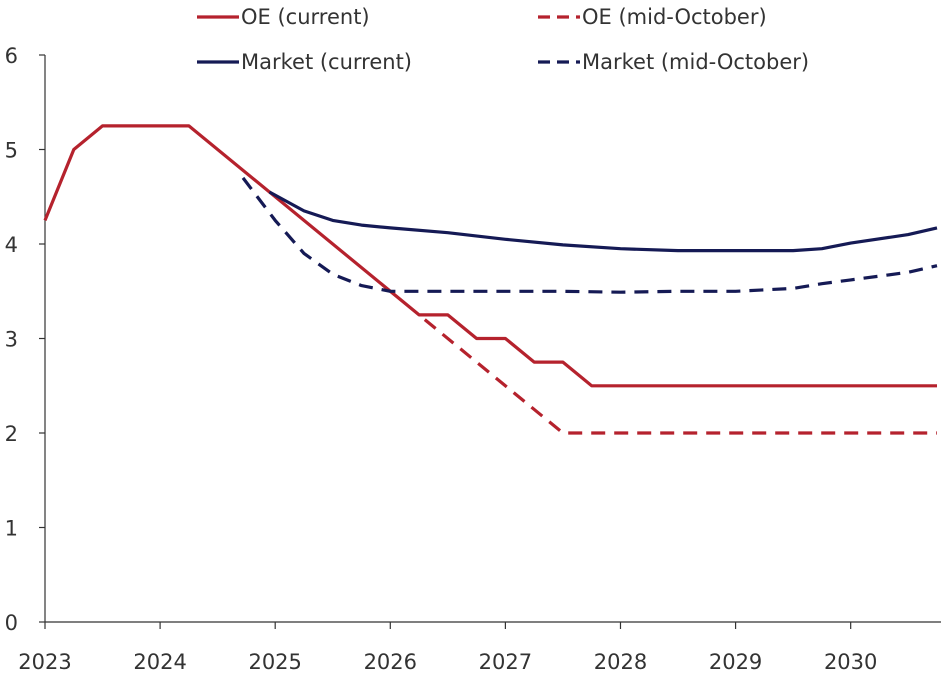 The height and width of the screenshot is (698, 943). Describe the element at coordinates (11, 623) in the screenshot. I see `y-tick-label: 0` at that location.